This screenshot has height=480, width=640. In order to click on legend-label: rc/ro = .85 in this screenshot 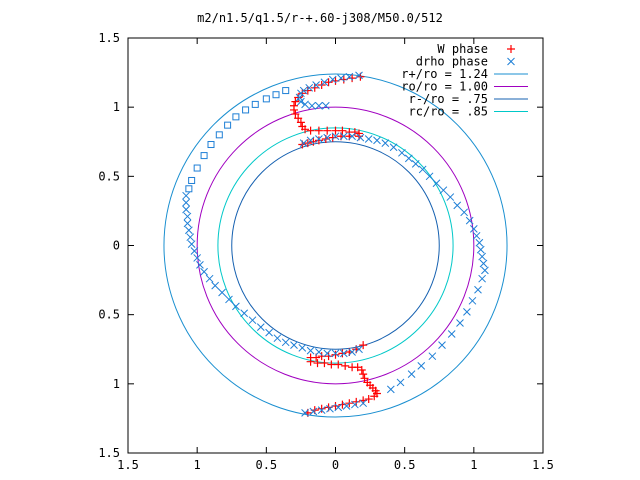, I will do `click(448, 112)`.